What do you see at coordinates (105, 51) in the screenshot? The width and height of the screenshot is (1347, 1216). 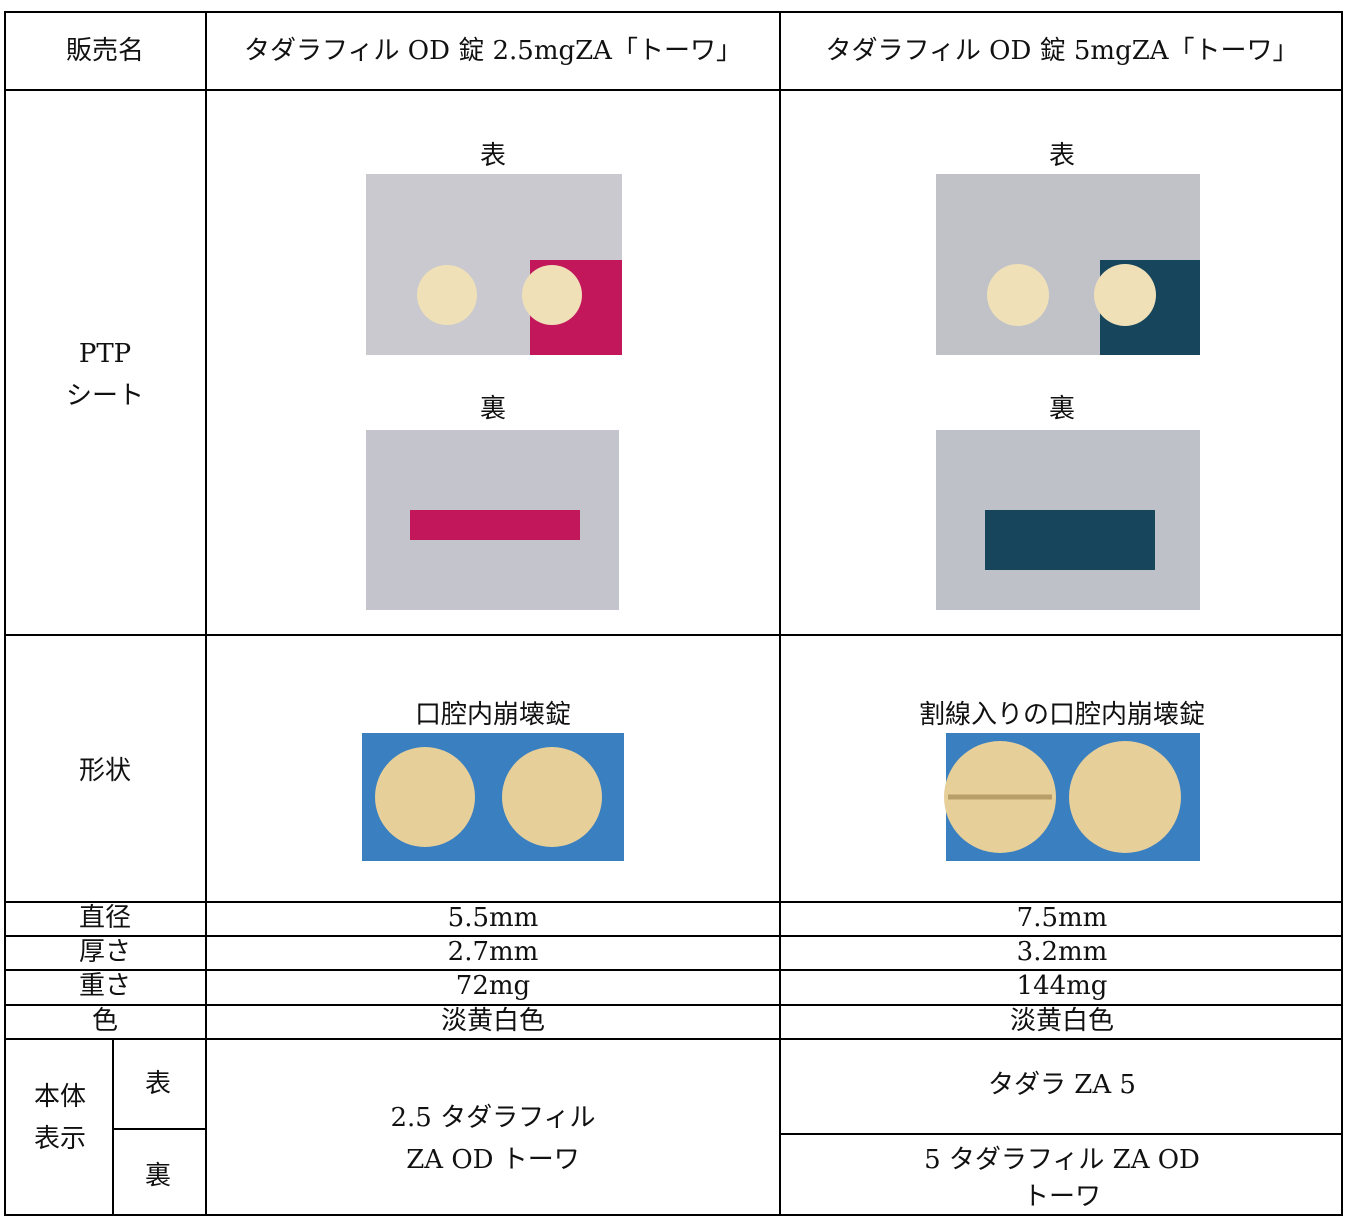 I see `header-cell: 販売名` at bounding box center [105, 51].